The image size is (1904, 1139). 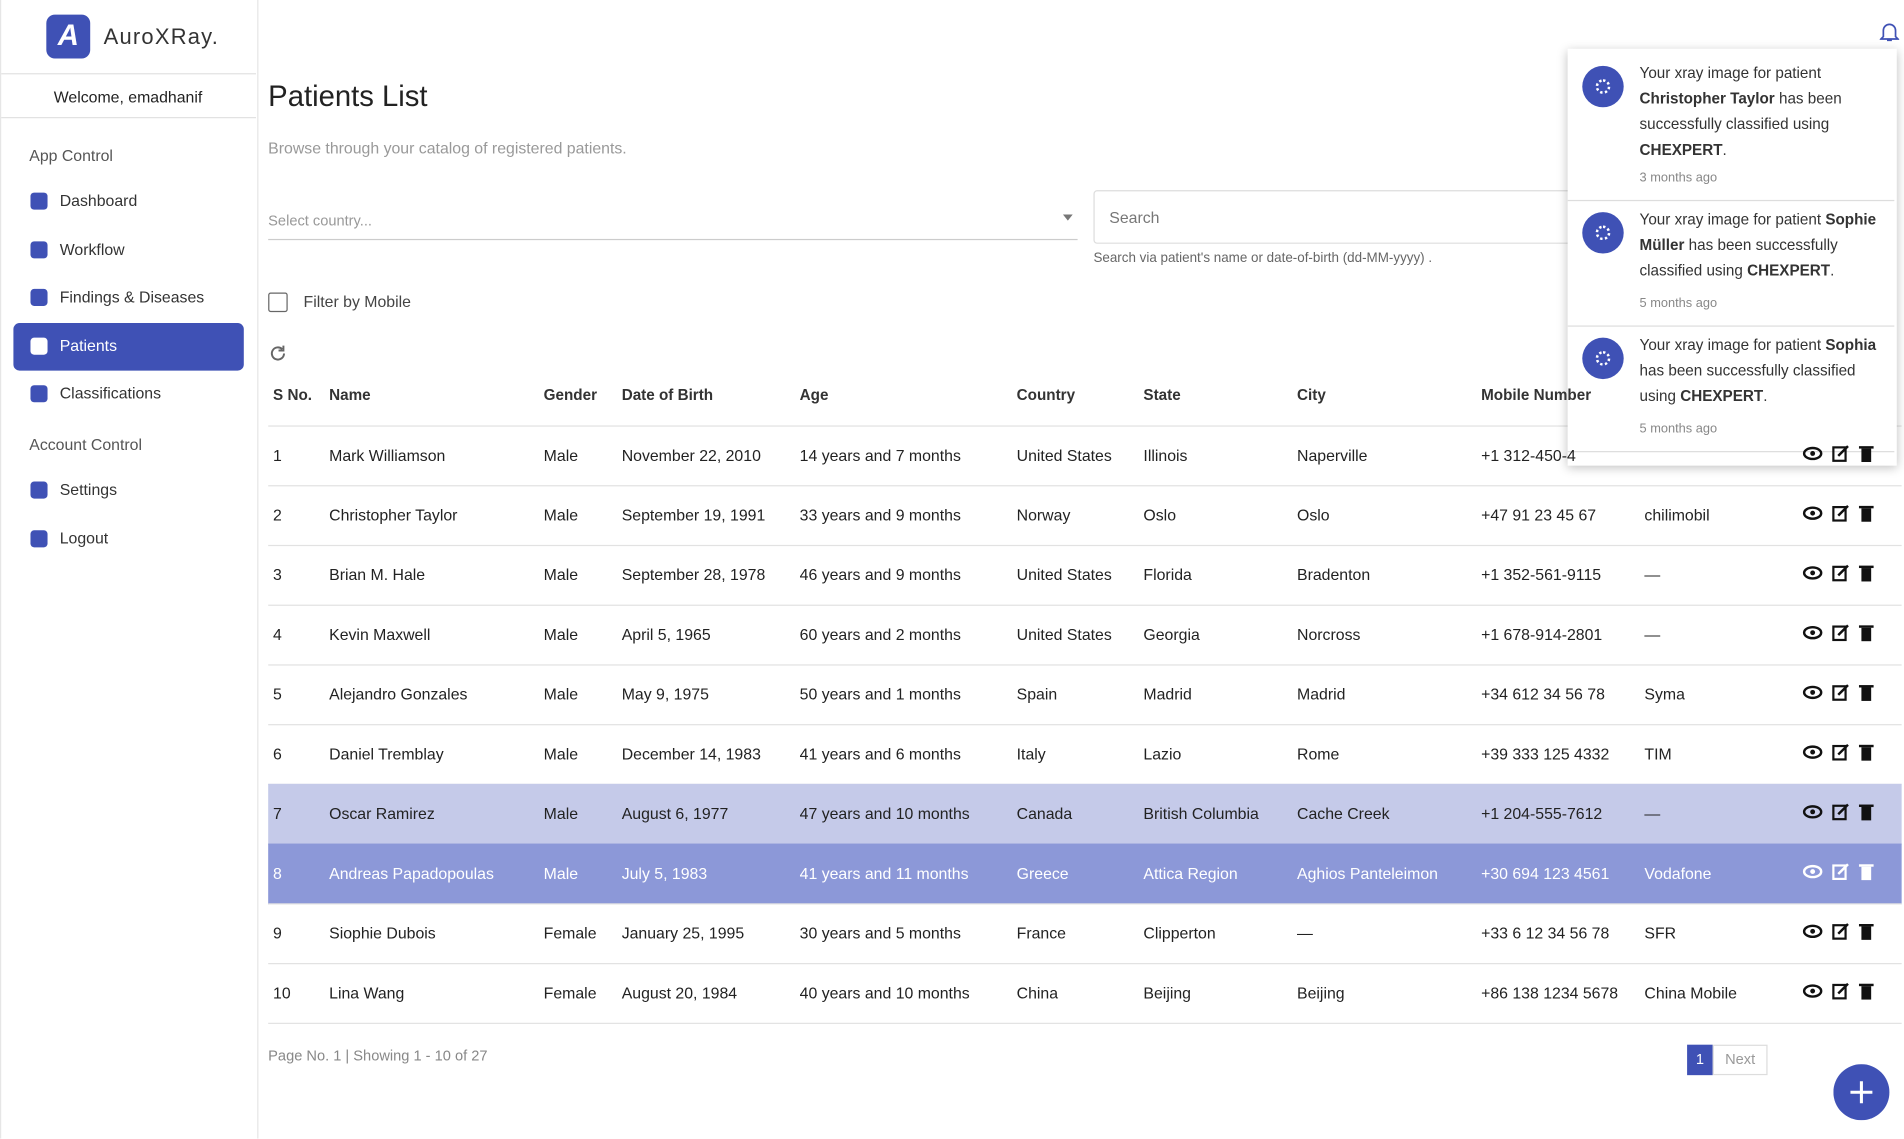 What do you see at coordinates (277, 873) in the screenshot?
I see `cell: 8` at bounding box center [277, 873].